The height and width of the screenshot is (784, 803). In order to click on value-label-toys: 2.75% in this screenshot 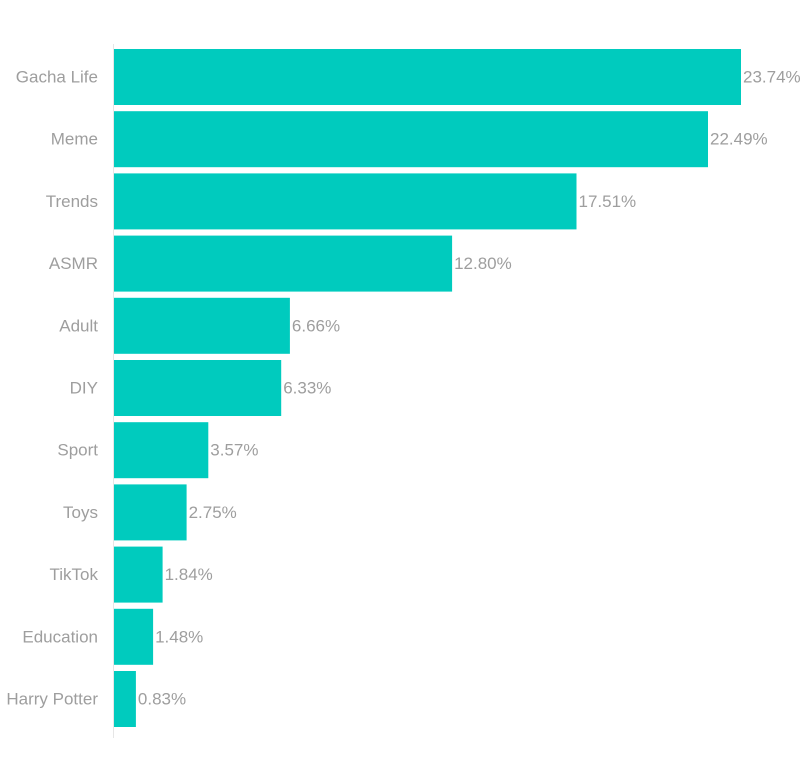, I will do `click(213, 512)`.